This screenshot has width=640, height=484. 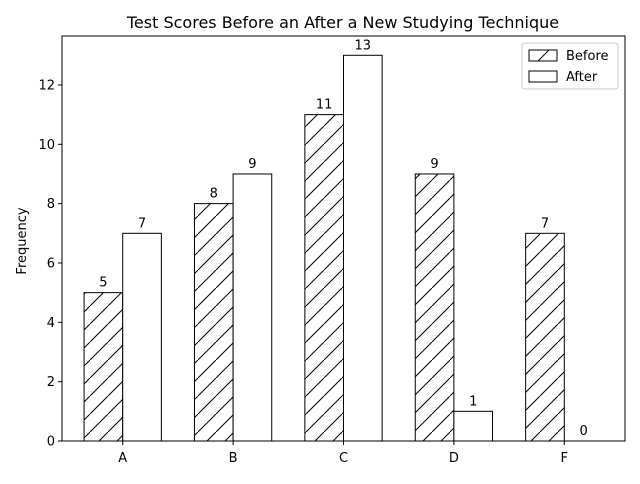 I want to click on y-tick-label: 6, so click(x=51, y=263).